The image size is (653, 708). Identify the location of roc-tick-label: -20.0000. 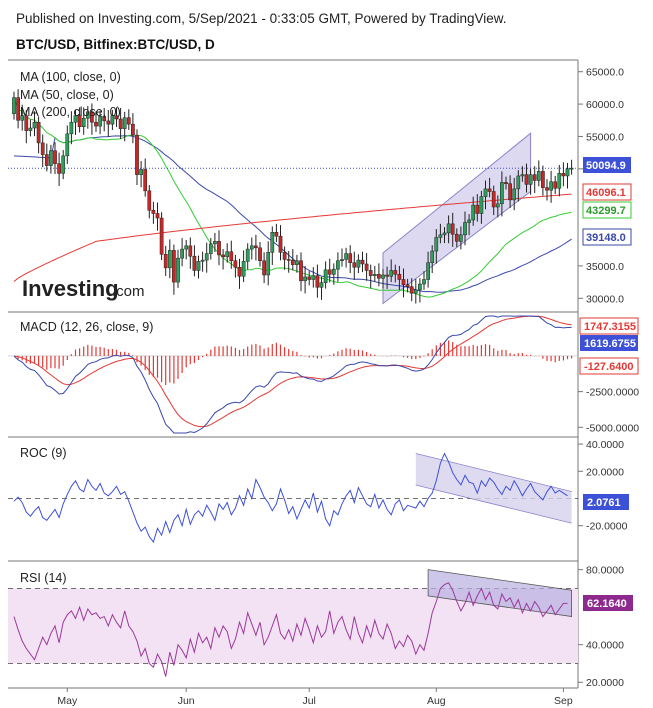
(607, 527).